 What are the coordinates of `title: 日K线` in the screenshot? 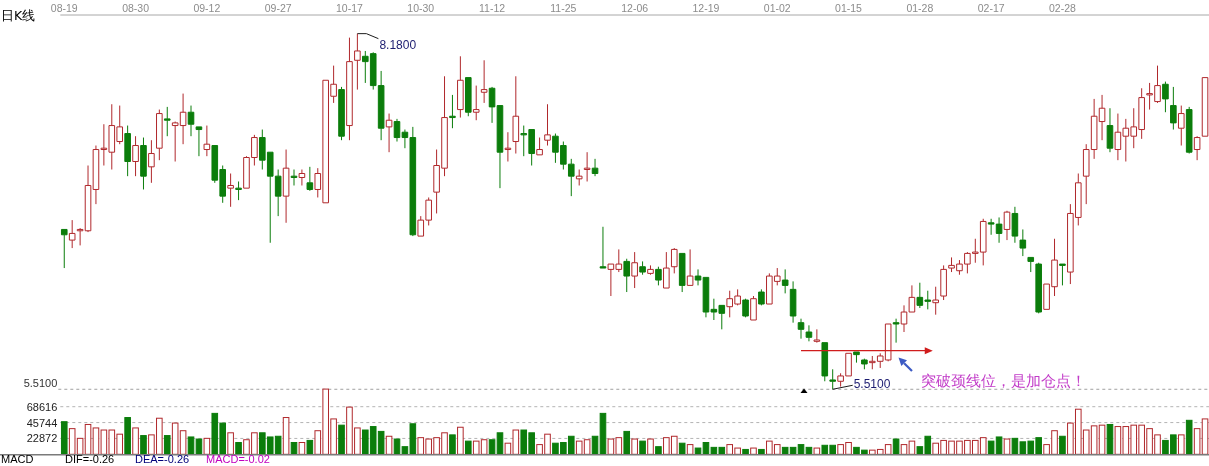 It's located at (18, 15).